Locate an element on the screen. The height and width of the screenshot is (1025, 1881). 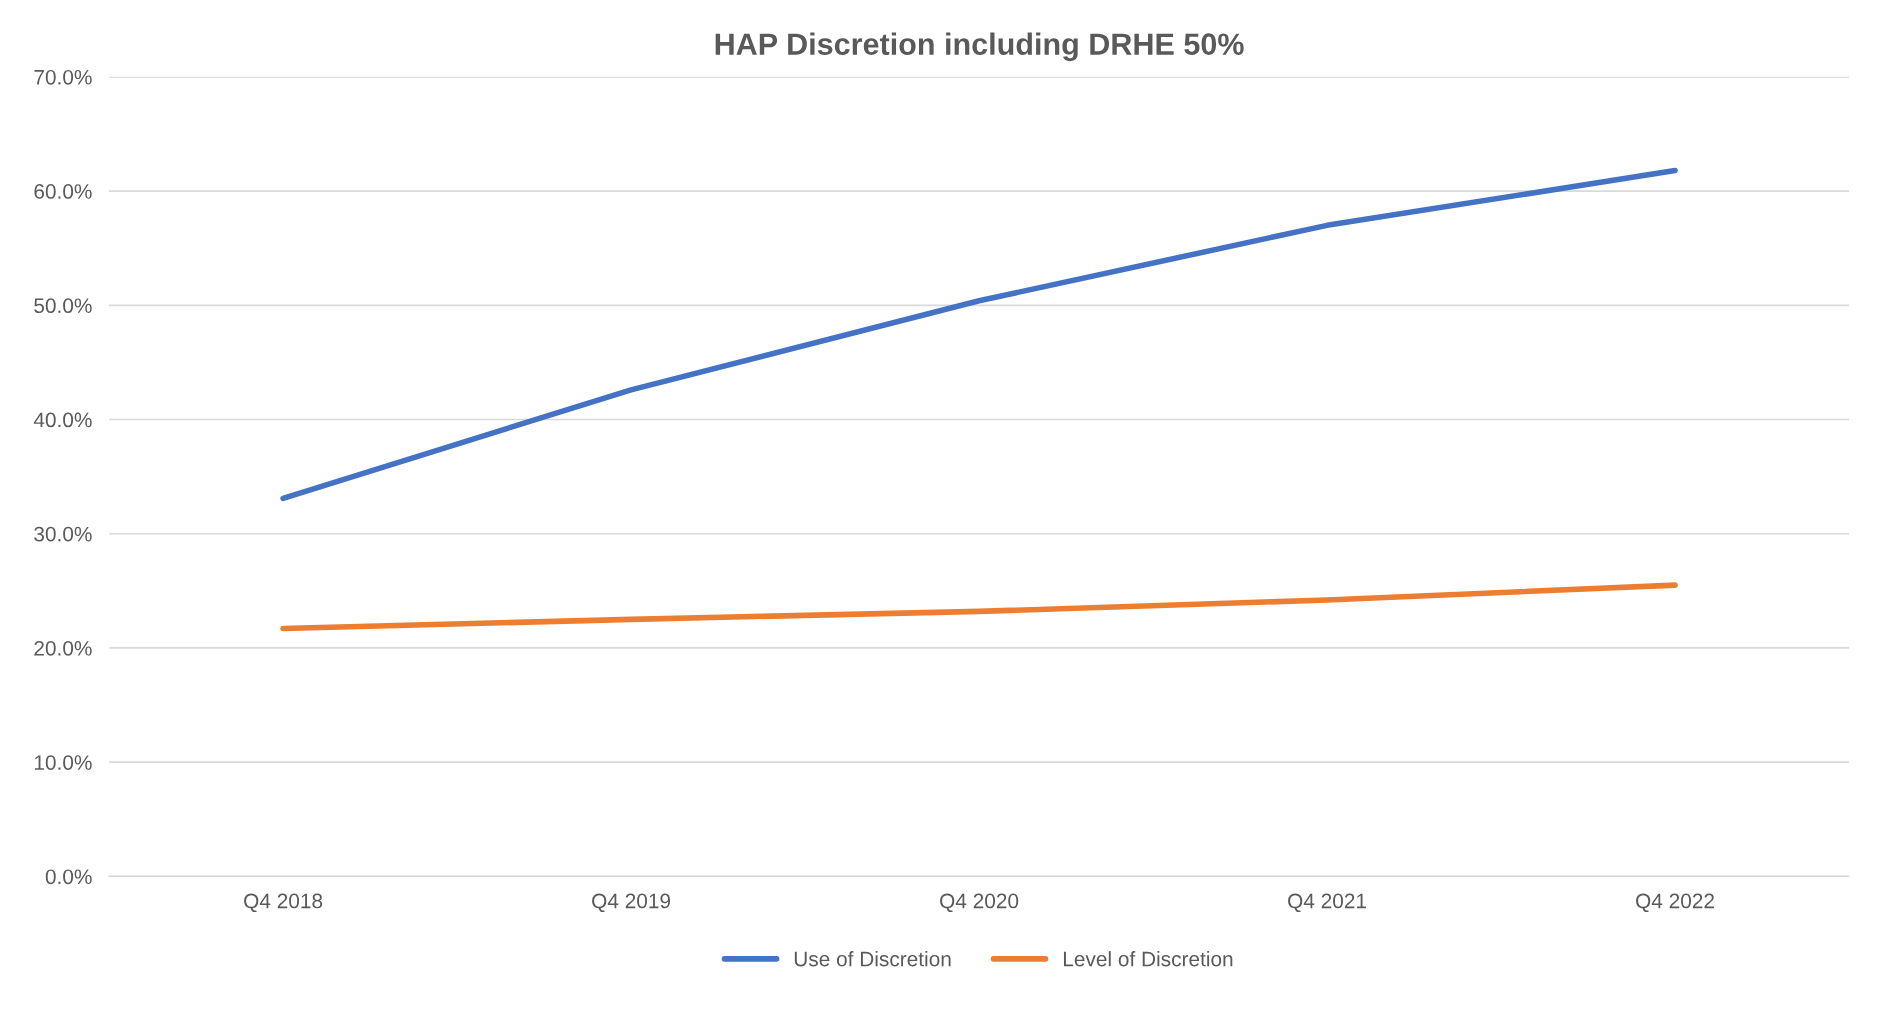
y-tick-label: 60.0% is located at coordinates (63, 191).